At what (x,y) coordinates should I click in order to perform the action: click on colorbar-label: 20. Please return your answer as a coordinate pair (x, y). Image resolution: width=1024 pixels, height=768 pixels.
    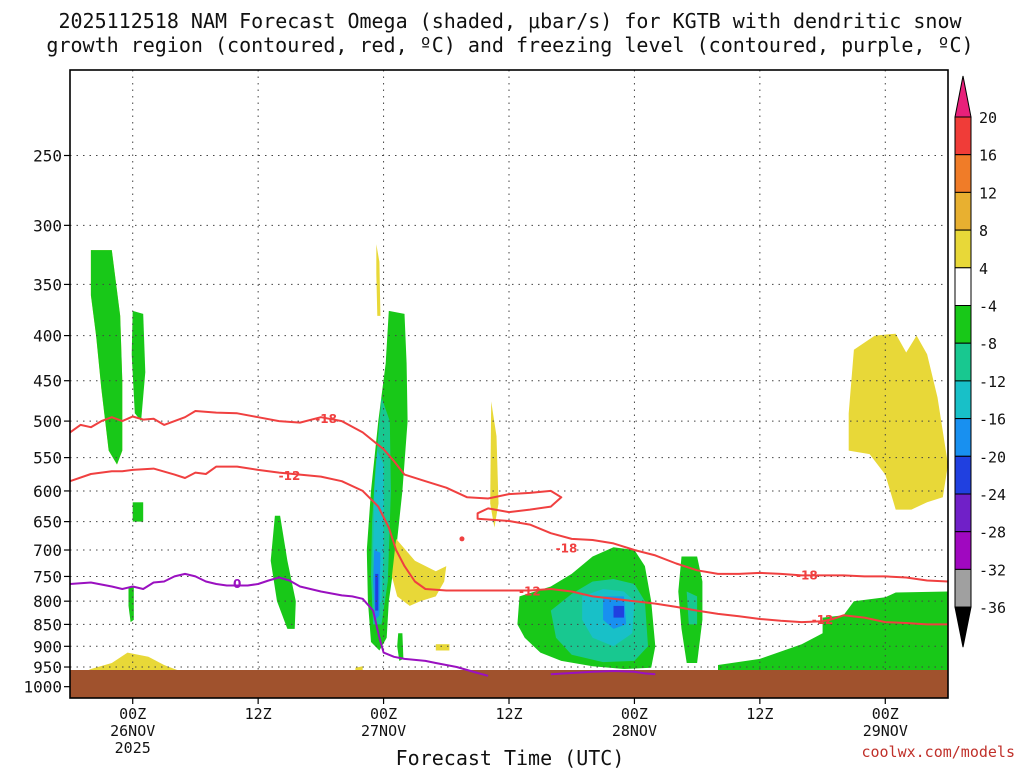
    Looking at the image, I should click on (988, 118).